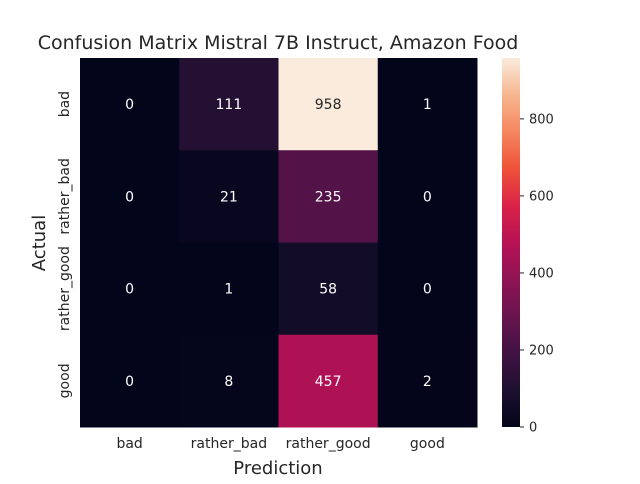 The height and width of the screenshot is (484, 640). What do you see at coordinates (277, 468) in the screenshot?
I see `x-axis-label: Prediction` at bounding box center [277, 468].